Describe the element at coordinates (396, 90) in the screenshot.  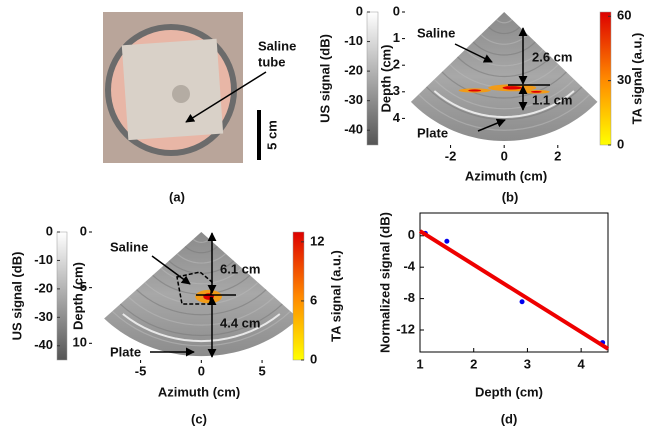
I see `y-tick-label: 3` at that location.